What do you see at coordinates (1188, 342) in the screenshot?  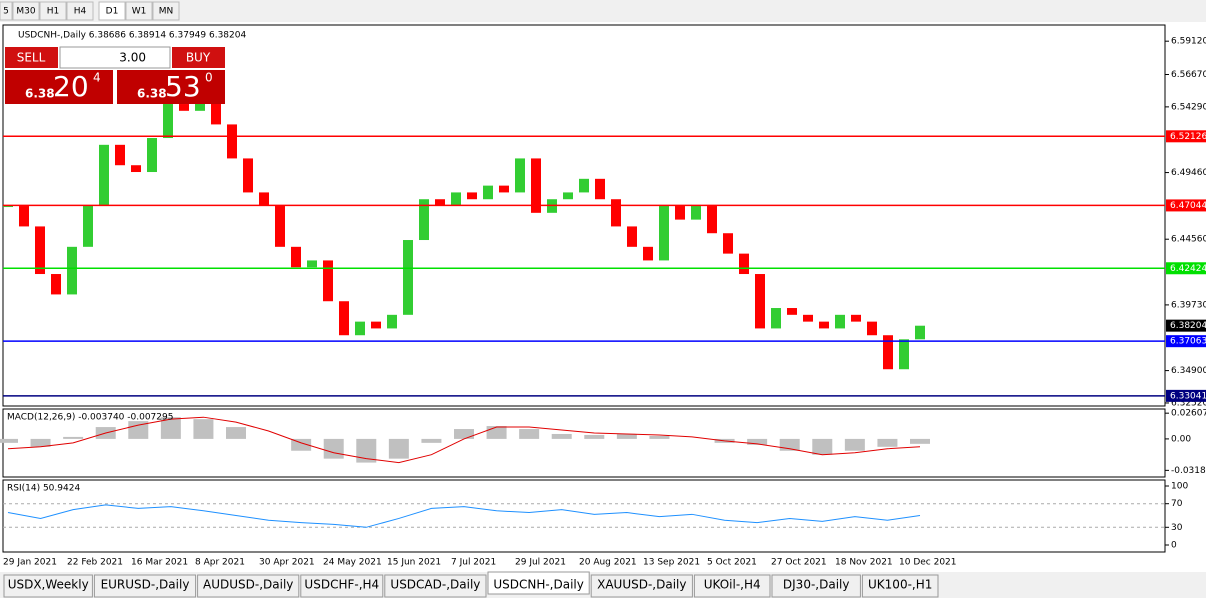 I see `level-label: 6.37063` at bounding box center [1188, 342].